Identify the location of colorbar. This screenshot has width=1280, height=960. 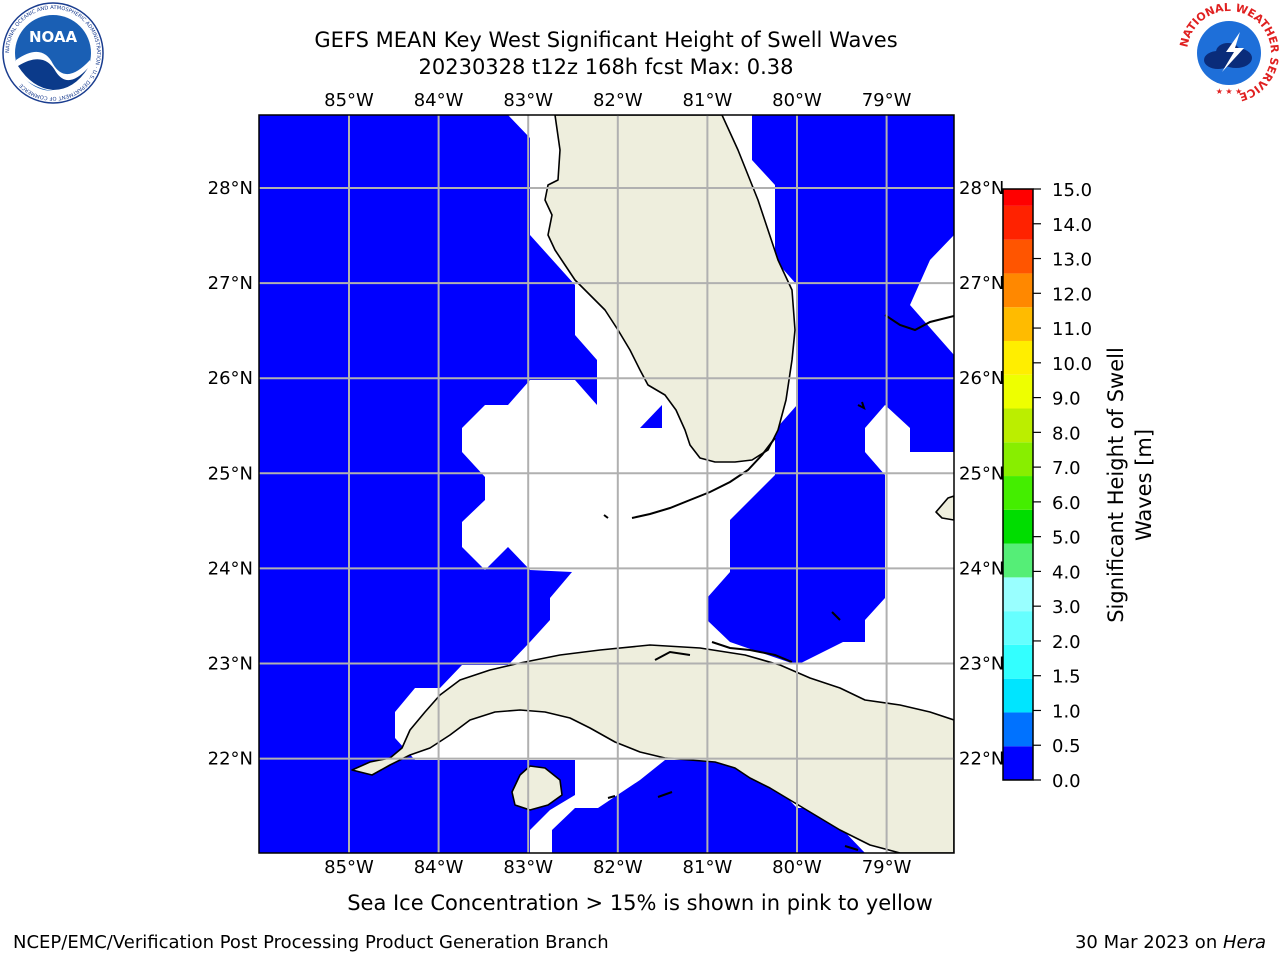
(1018, 484).